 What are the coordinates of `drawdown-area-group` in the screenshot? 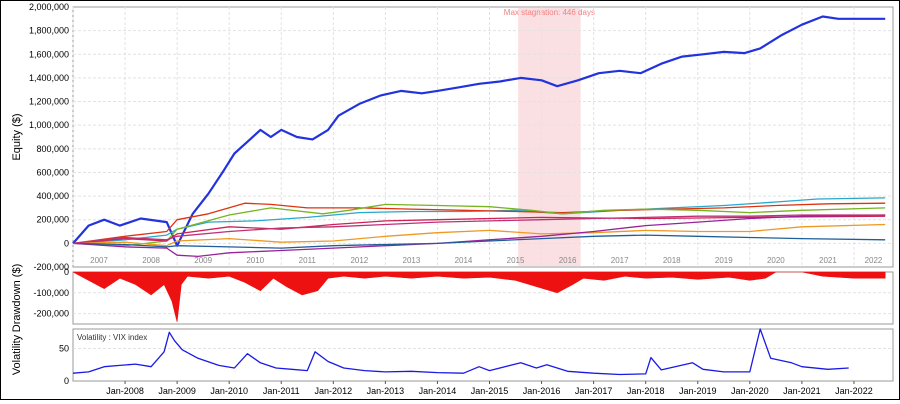 It's located at (479, 296).